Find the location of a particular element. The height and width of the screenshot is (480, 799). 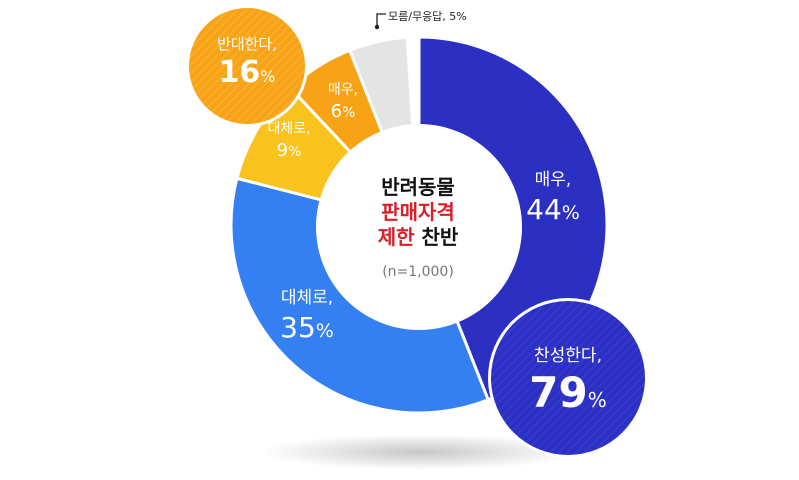

agree-bubble is located at coordinates (568, 378).